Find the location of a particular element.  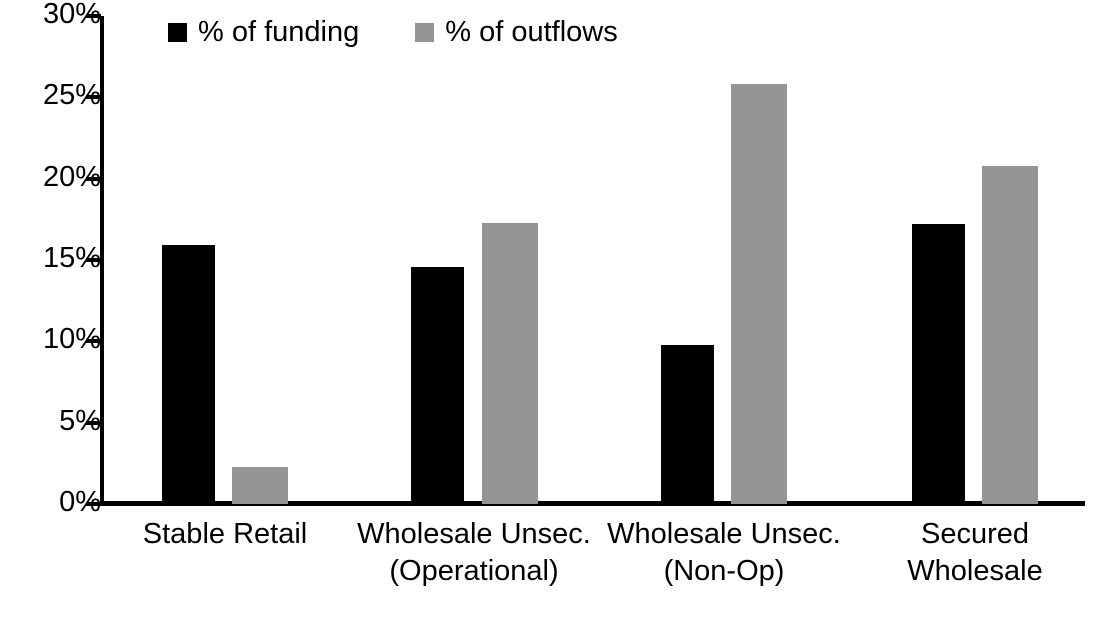

category-label-1: Wholesale Unsec. (Operational) is located at coordinates (474, 553).